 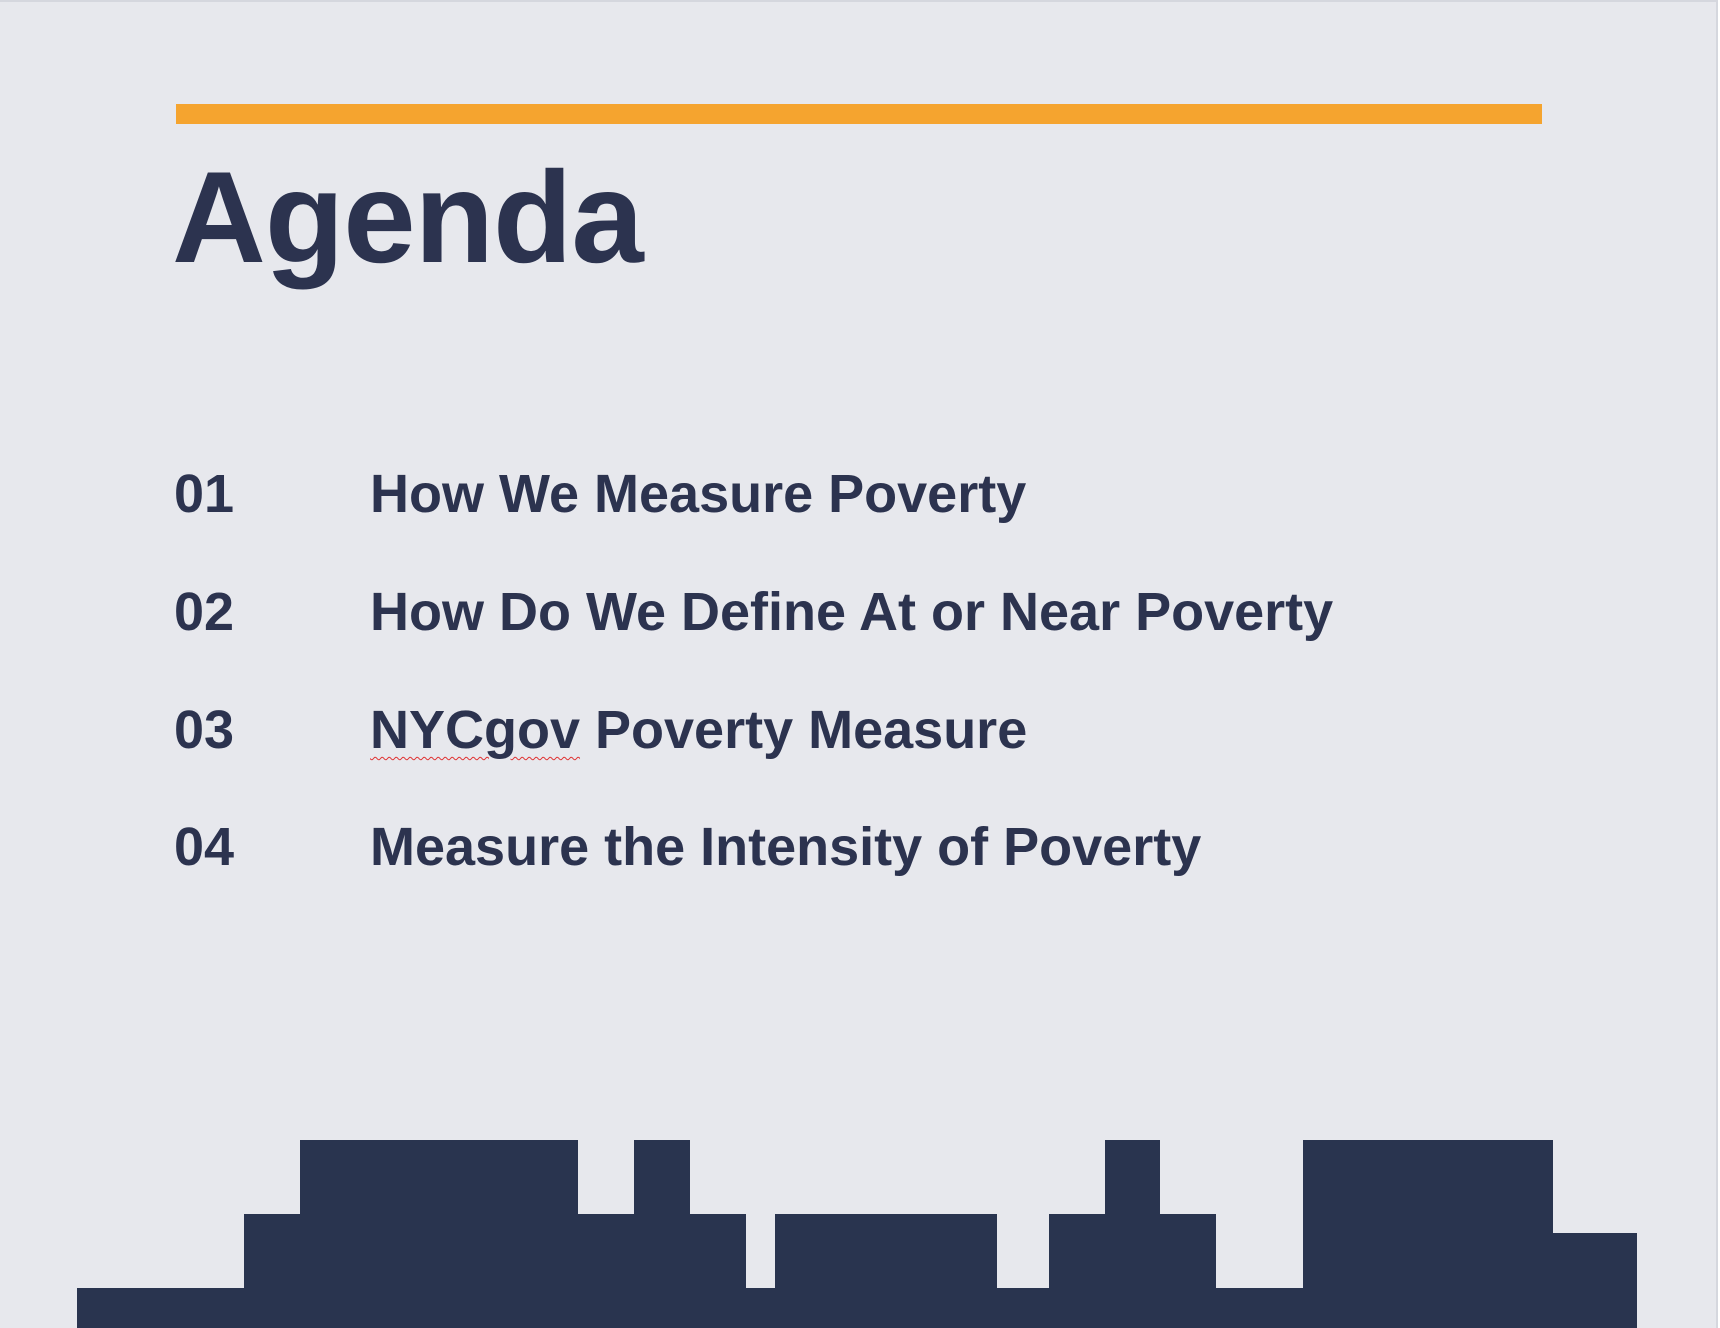 What do you see at coordinates (204, 612) in the screenshot?
I see `agenda-item-number: 02` at bounding box center [204, 612].